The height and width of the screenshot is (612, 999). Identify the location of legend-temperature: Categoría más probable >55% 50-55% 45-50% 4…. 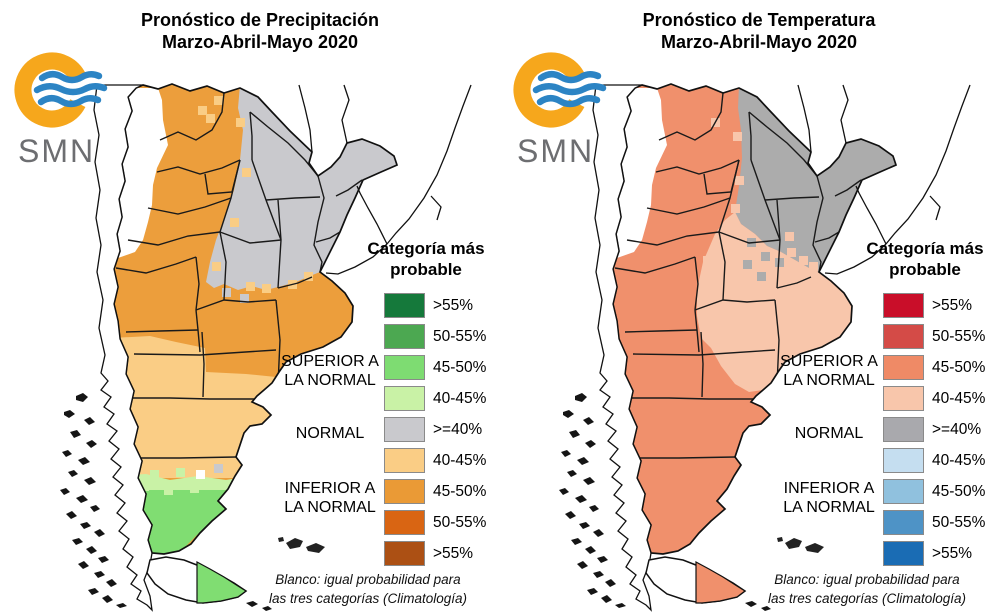
(925, 405).